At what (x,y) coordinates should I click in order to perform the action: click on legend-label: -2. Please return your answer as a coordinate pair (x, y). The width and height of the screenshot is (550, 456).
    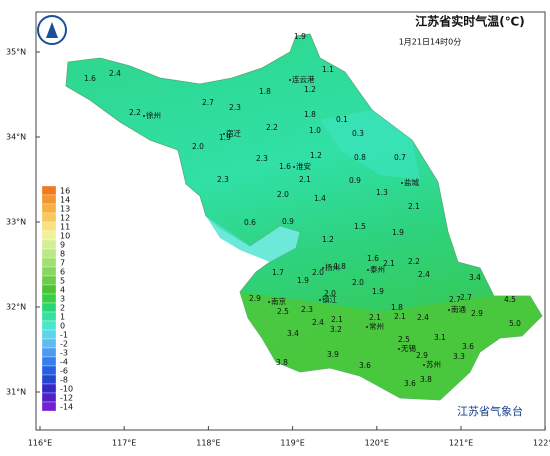
    Looking at the image, I should click on (64, 344).